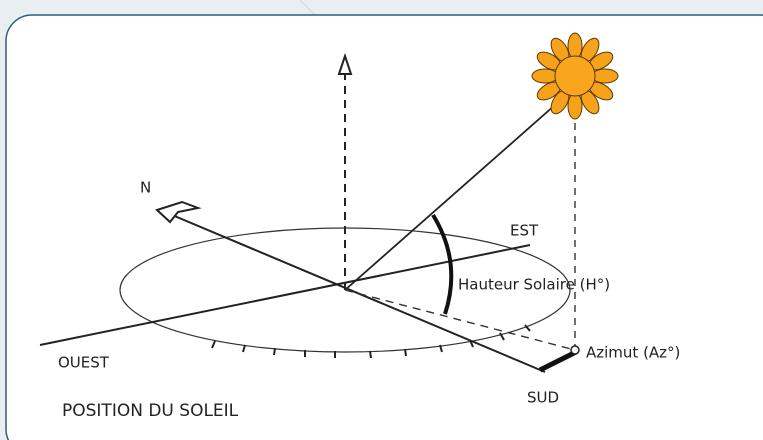  Describe the element at coordinates (534, 285) in the screenshot. I see `altitude-label: Hauteur Solaire (H°)` at that location.